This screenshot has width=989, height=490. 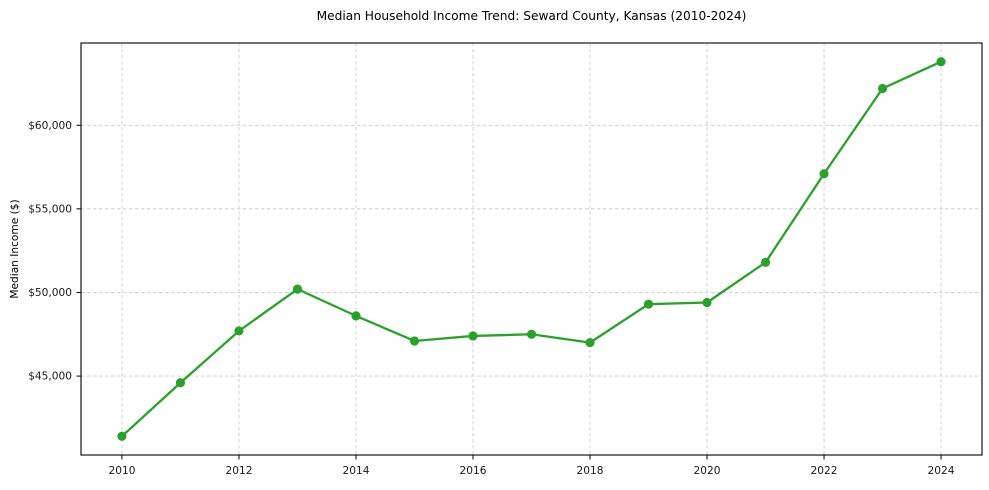 I want to click on x-tick-label: 2024, so click(x=941, y=471).